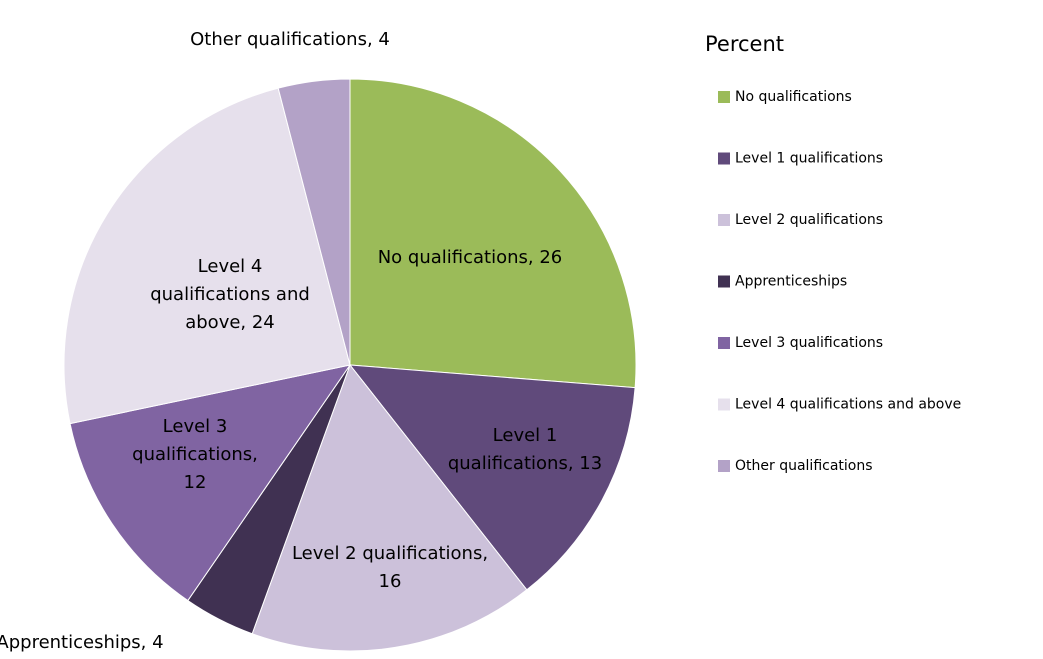 The width and height of the screenshot is (1043, 659). Describe the element at coordinates (744, 44) in the screenshot. I see `legend-title: Percent` at that location.